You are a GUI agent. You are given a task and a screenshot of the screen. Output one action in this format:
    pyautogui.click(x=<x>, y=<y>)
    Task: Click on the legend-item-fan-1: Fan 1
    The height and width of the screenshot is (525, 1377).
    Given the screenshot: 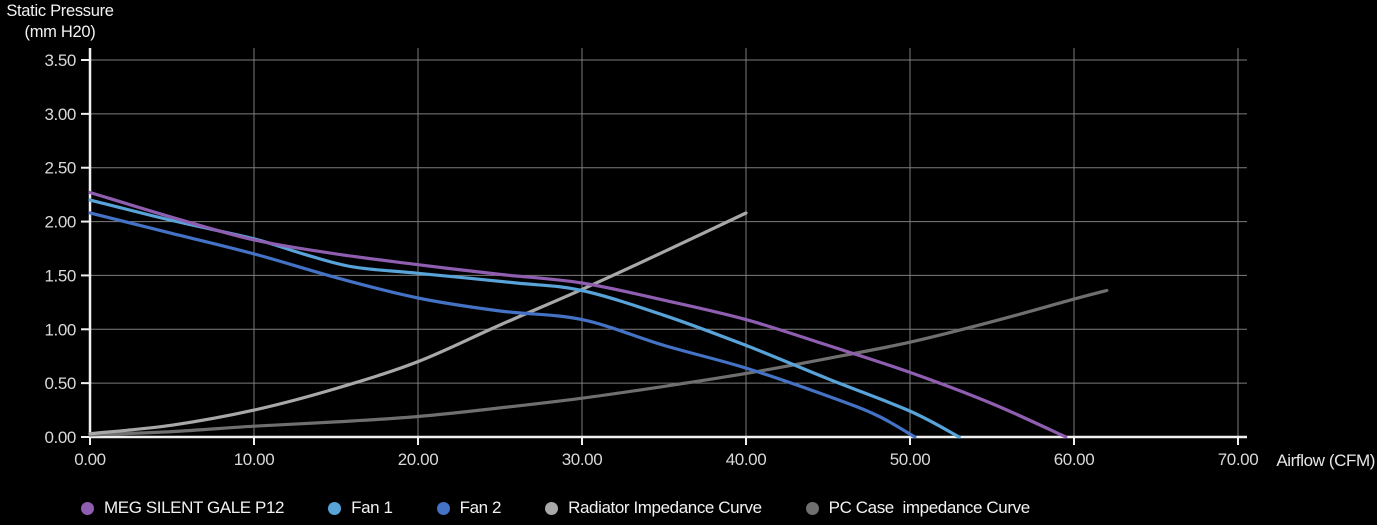 What is the action you would take?
    pyautogui.click(x=360, y=508)
    